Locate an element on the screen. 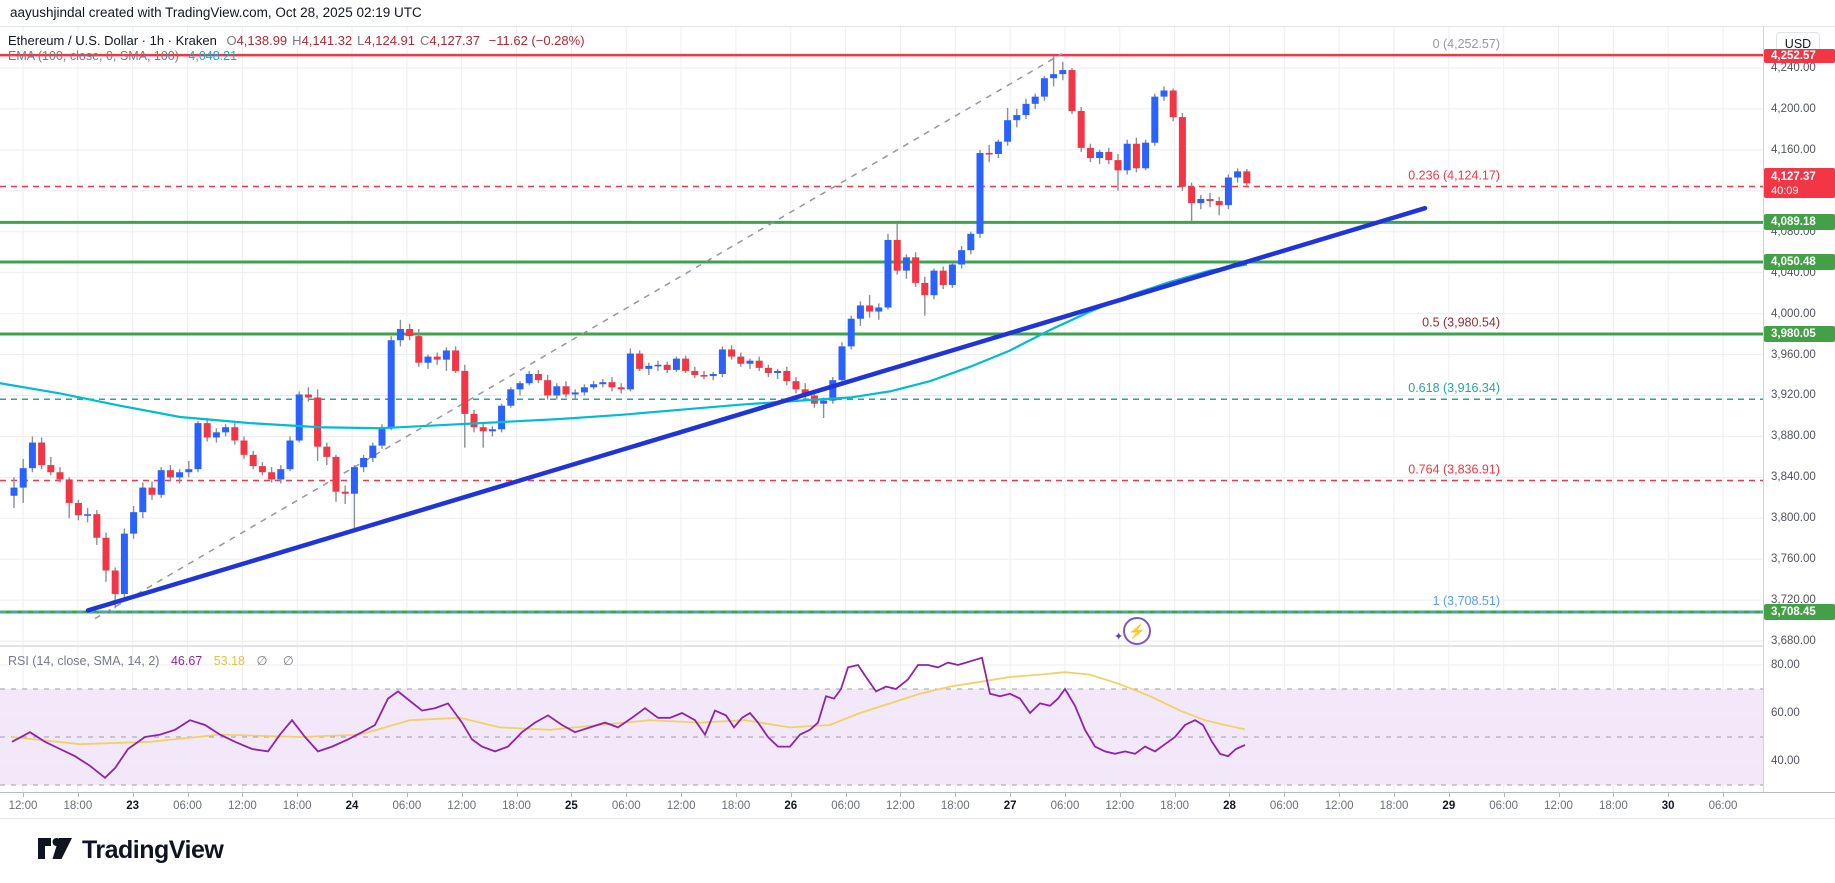 The image size is (1835, 883). ohlc-values: O4,138.99 H4,141.32 L4,124.91 C4,127.37 is located at coordinates (355, 40).